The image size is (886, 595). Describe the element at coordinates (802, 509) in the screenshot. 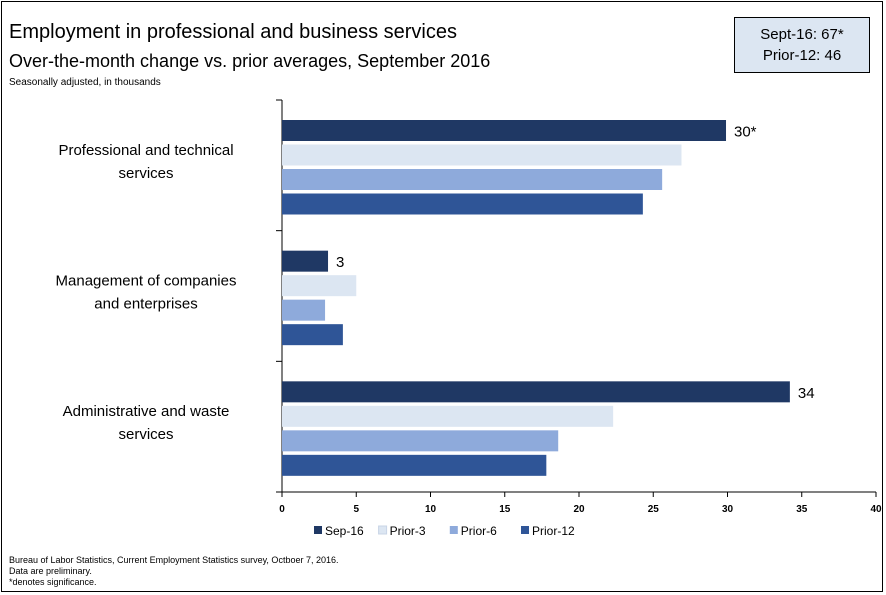

I see `x-tick-label: 35` at that location.